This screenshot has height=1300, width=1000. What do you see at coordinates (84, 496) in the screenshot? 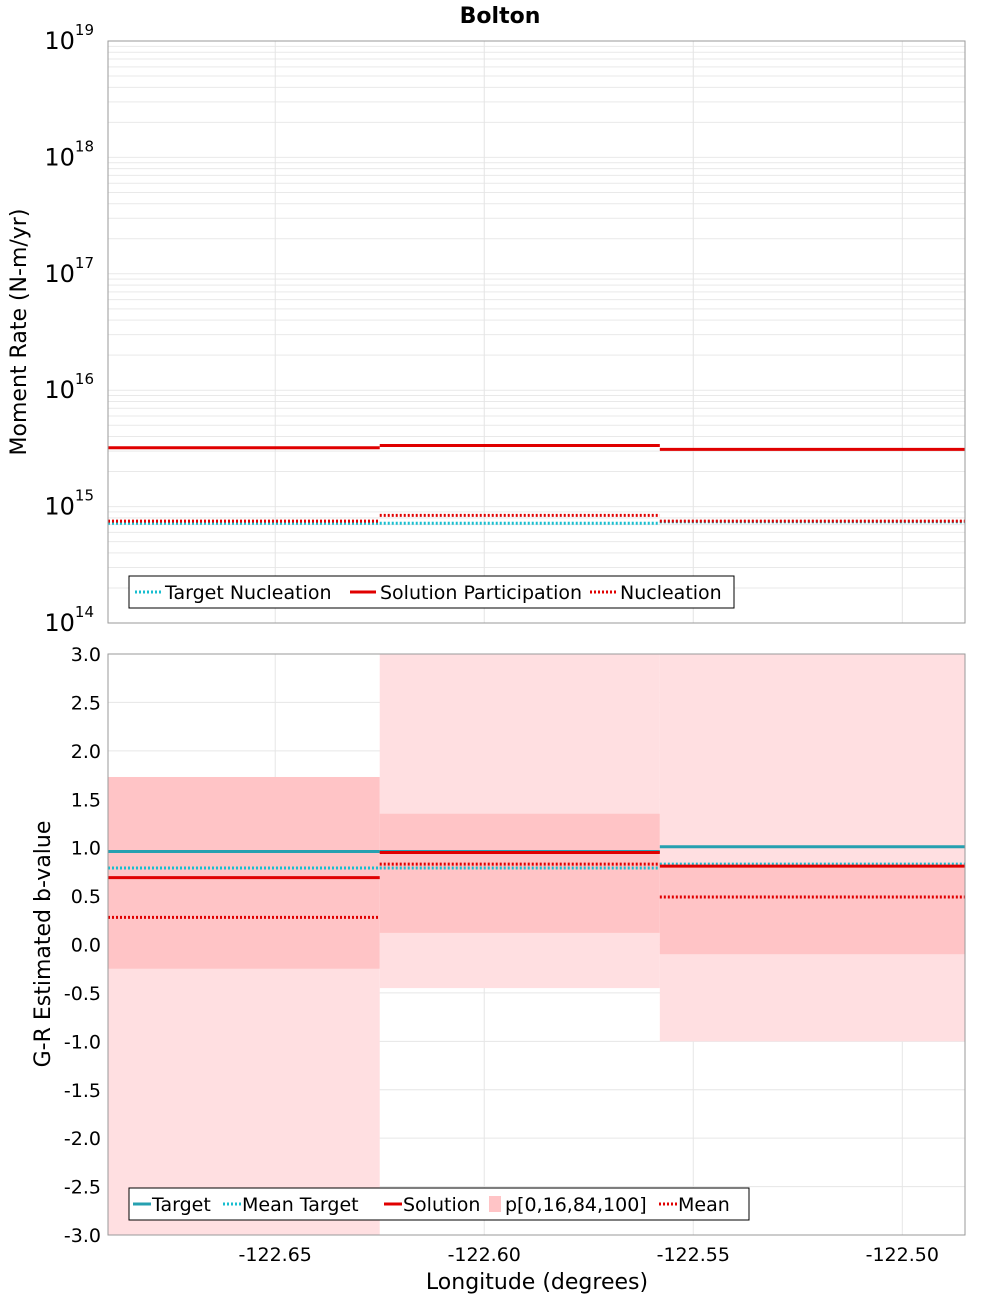
I see `moment-rate-y-tick-exponent: 15` at bounding box center [84, 496].